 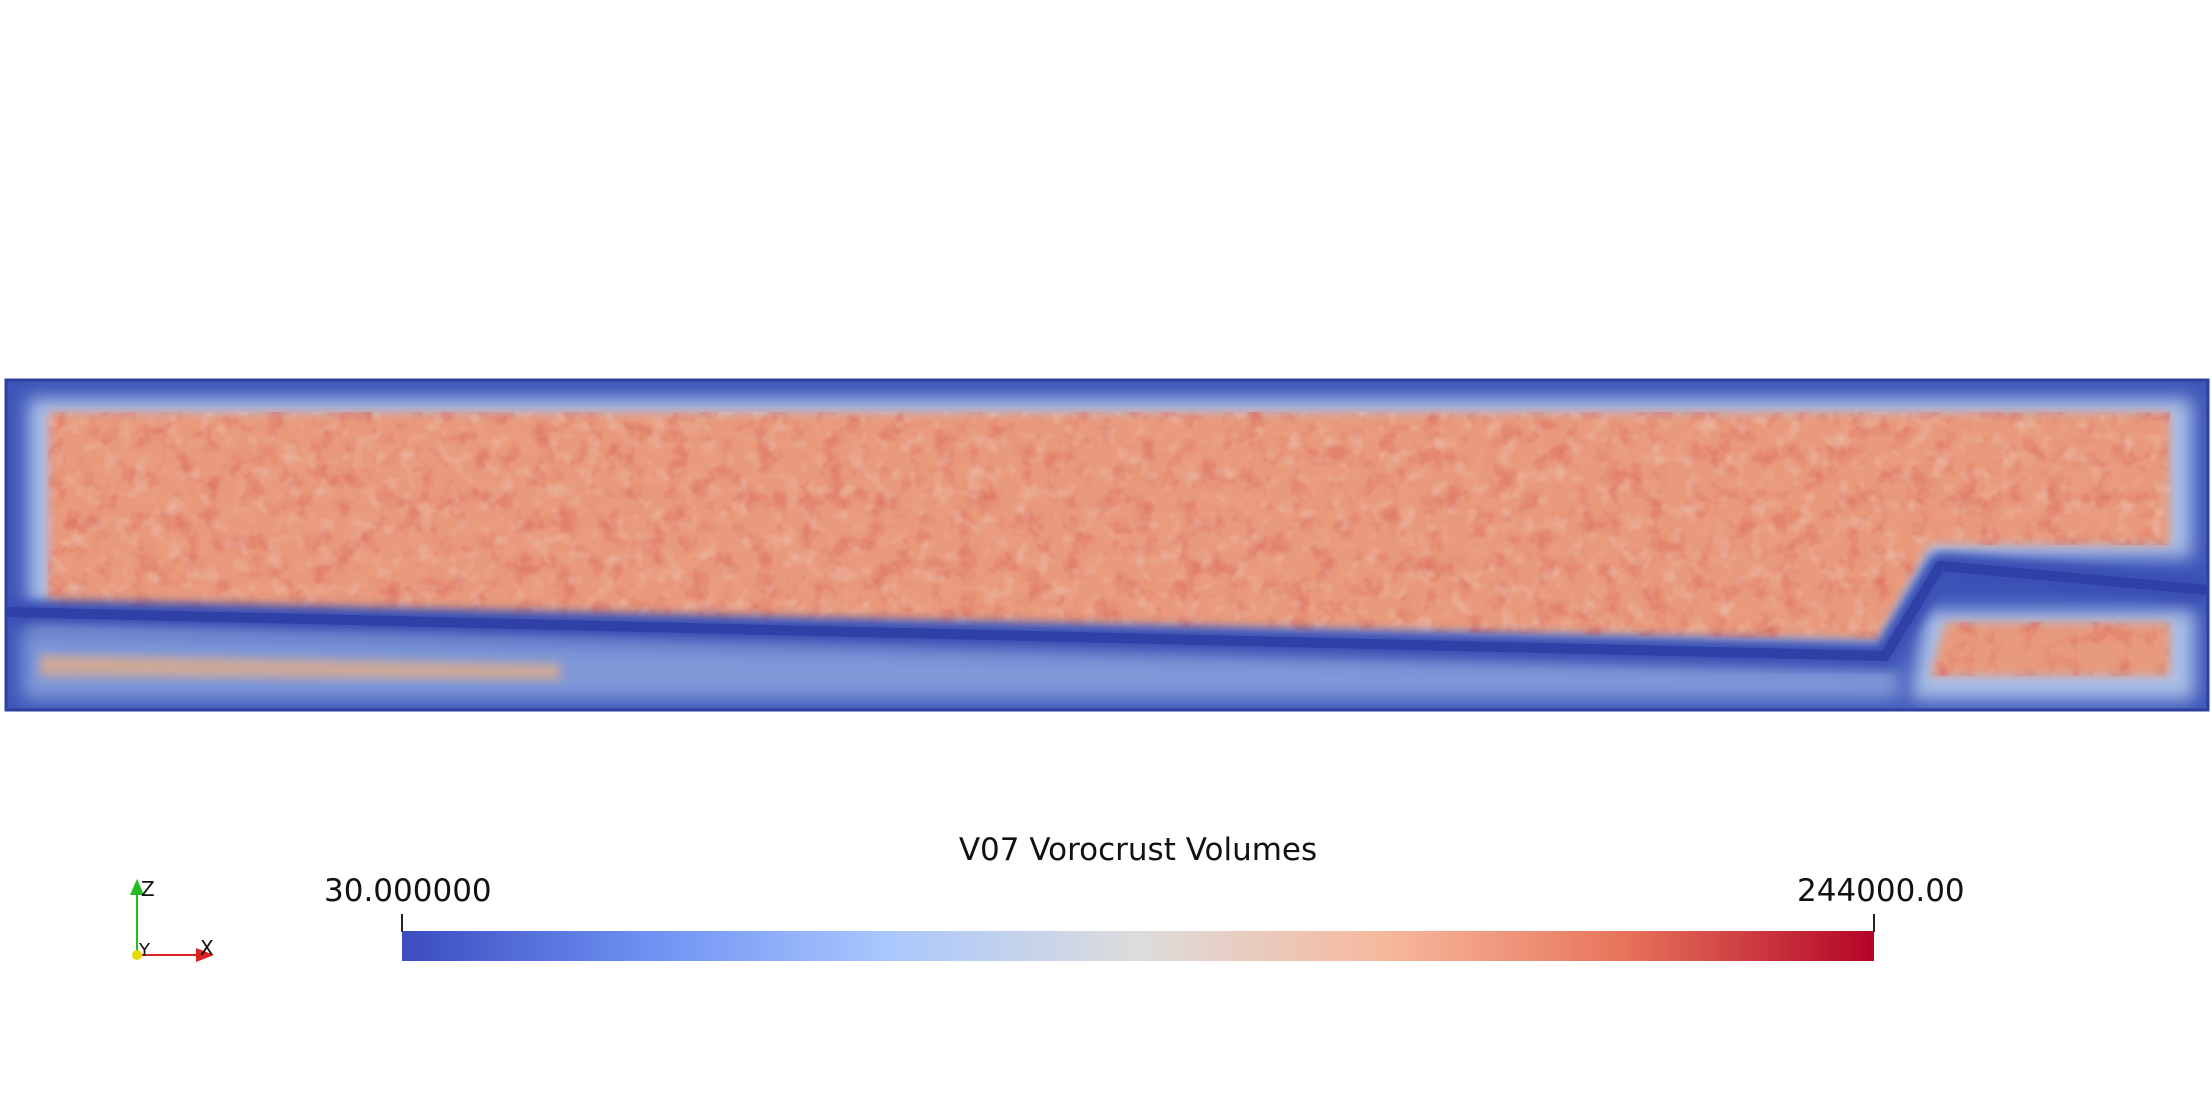 I want to click on colorbar-gradient, so click(x=1138, y=946).